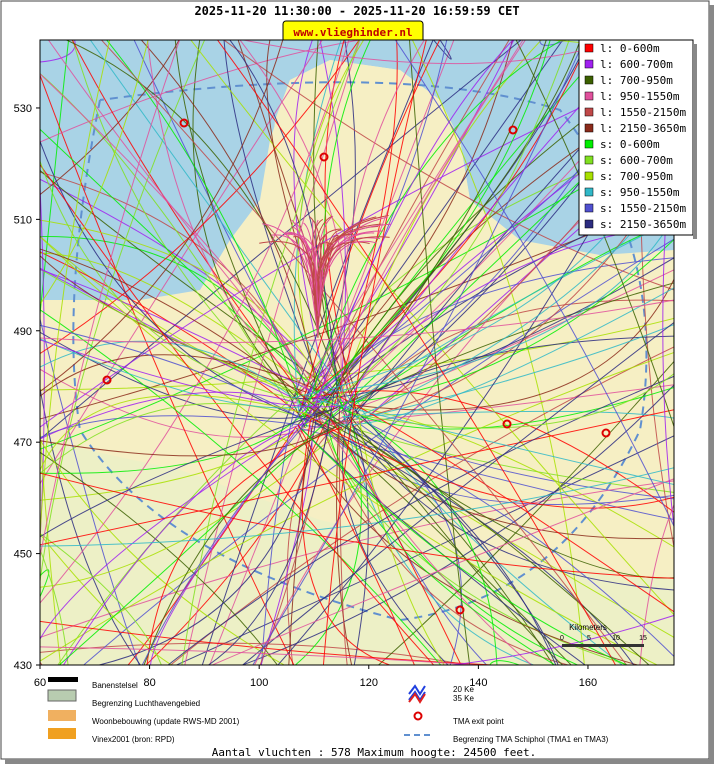 The width and height of the screenshot is (715, 764). Describe the element at coordinates (352, 32) in the screenshot. I see `badge: www.vlieghinder.nl` at that location.